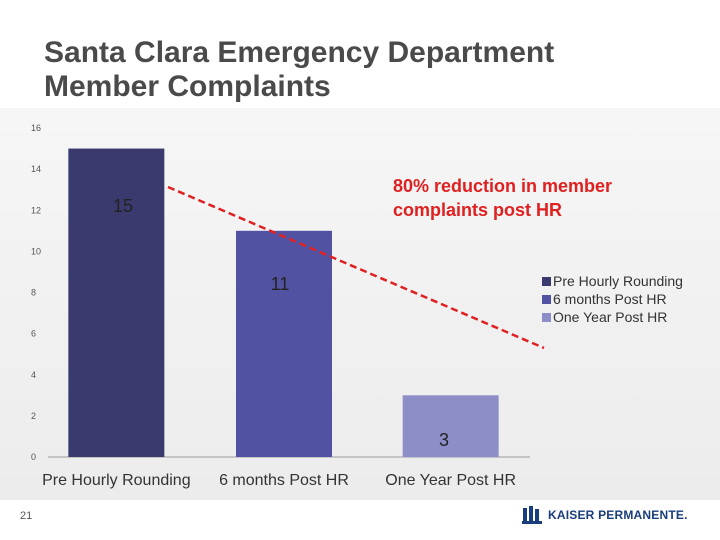 The height and width of the screenshot is (540, 720). What do you see at coordinates (284, 480) in the screenshot?
I see `x-category-label: 6 months Post HR` at bounding box center [284, 480].